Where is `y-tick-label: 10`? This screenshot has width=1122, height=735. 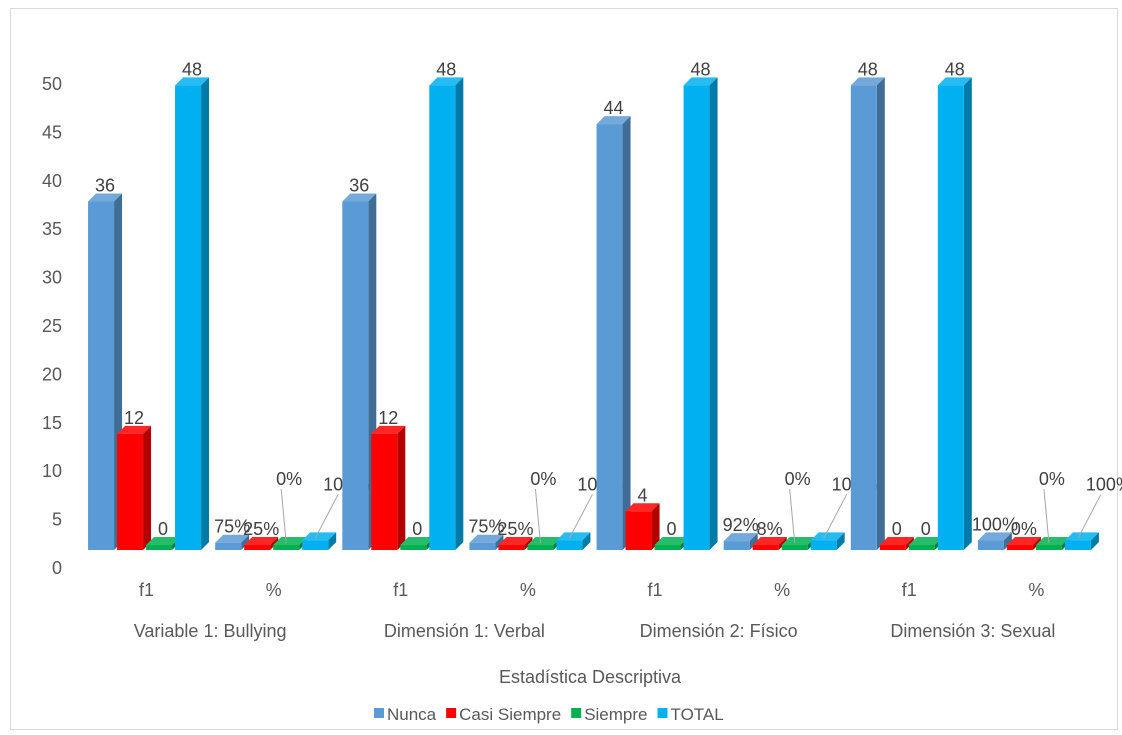 y-tick-label: 10 is located at coordinates (52, 471).